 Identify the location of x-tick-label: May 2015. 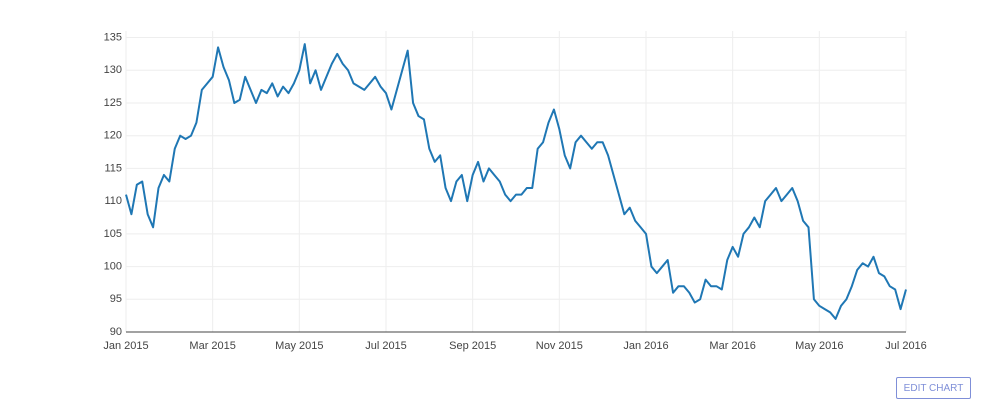
(299, 346).